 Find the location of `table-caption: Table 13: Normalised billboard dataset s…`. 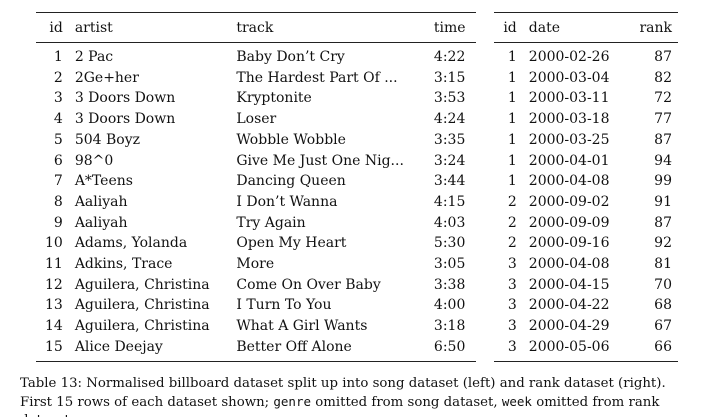

table-caption: Table 13: Normalised billboard dataset s… is located at coordinates (355, 396).